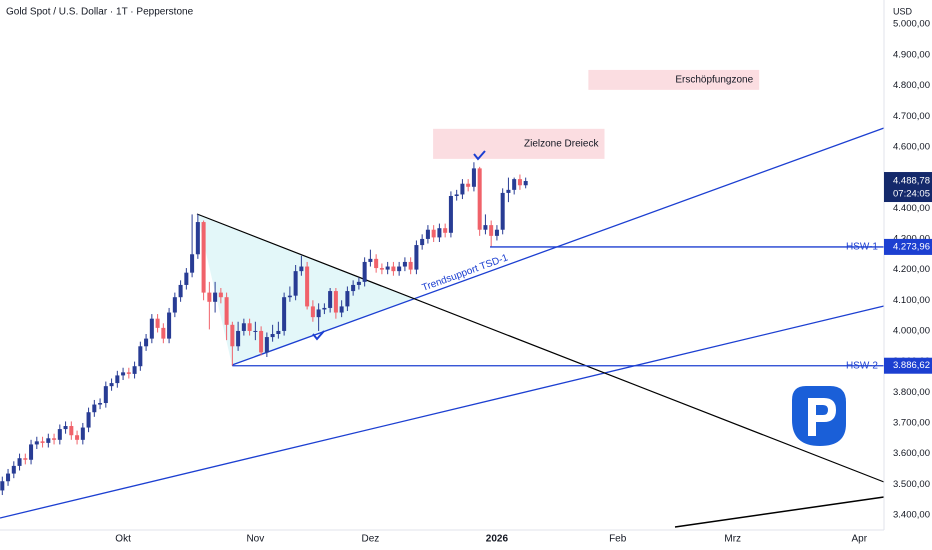 The image size is (932, 550). Describe the element at coordinates (911, 300) in the screenshot. I see `y-tick-label: 4.100,00` at that location.